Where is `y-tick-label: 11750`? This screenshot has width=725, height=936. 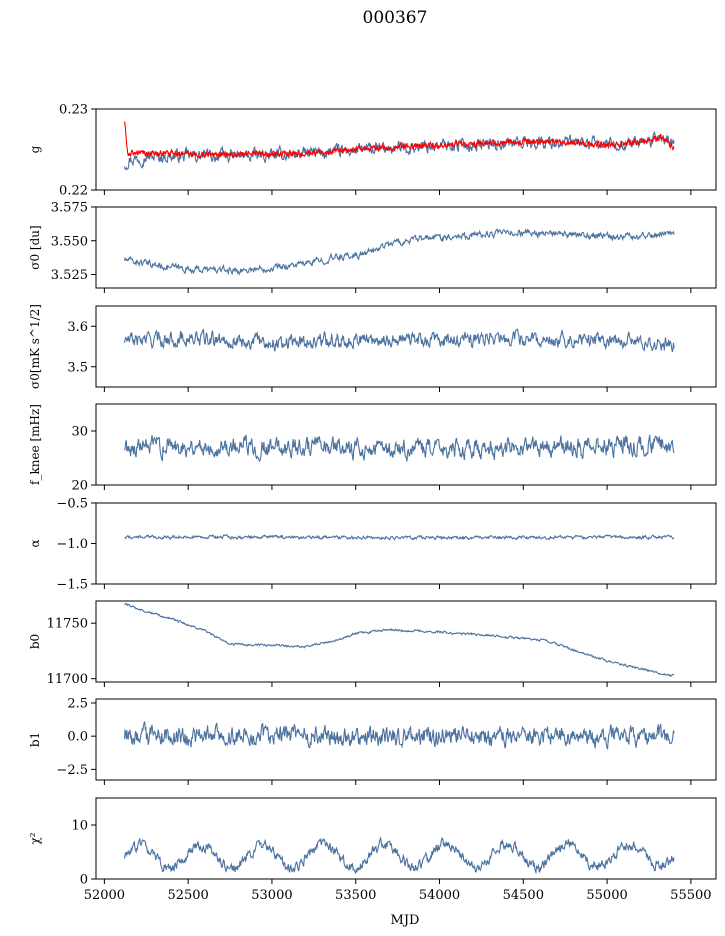 y-tick-label: 11750 is located at coordinates (67, 624).